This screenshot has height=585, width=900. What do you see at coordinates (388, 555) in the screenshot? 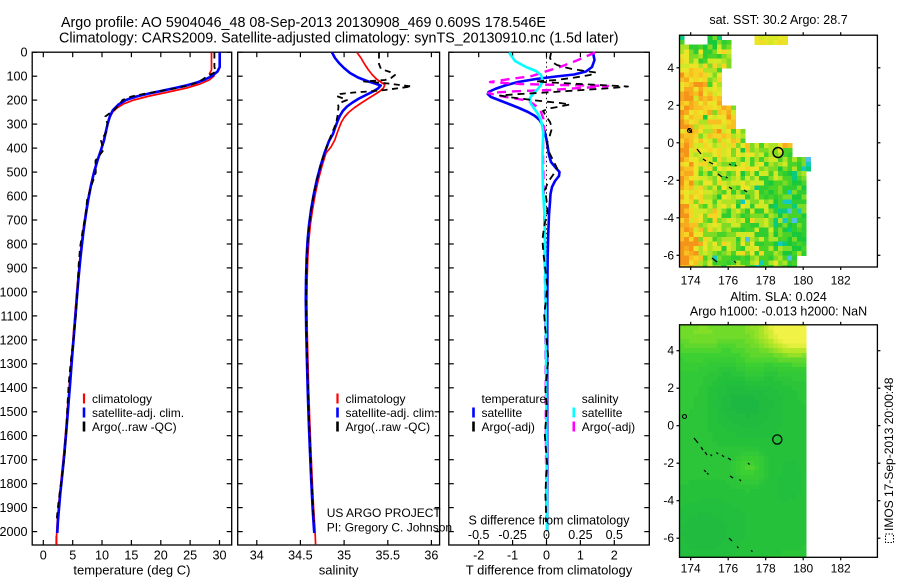
I see `svg-text: 35.5` at bounding box center [388, 555].